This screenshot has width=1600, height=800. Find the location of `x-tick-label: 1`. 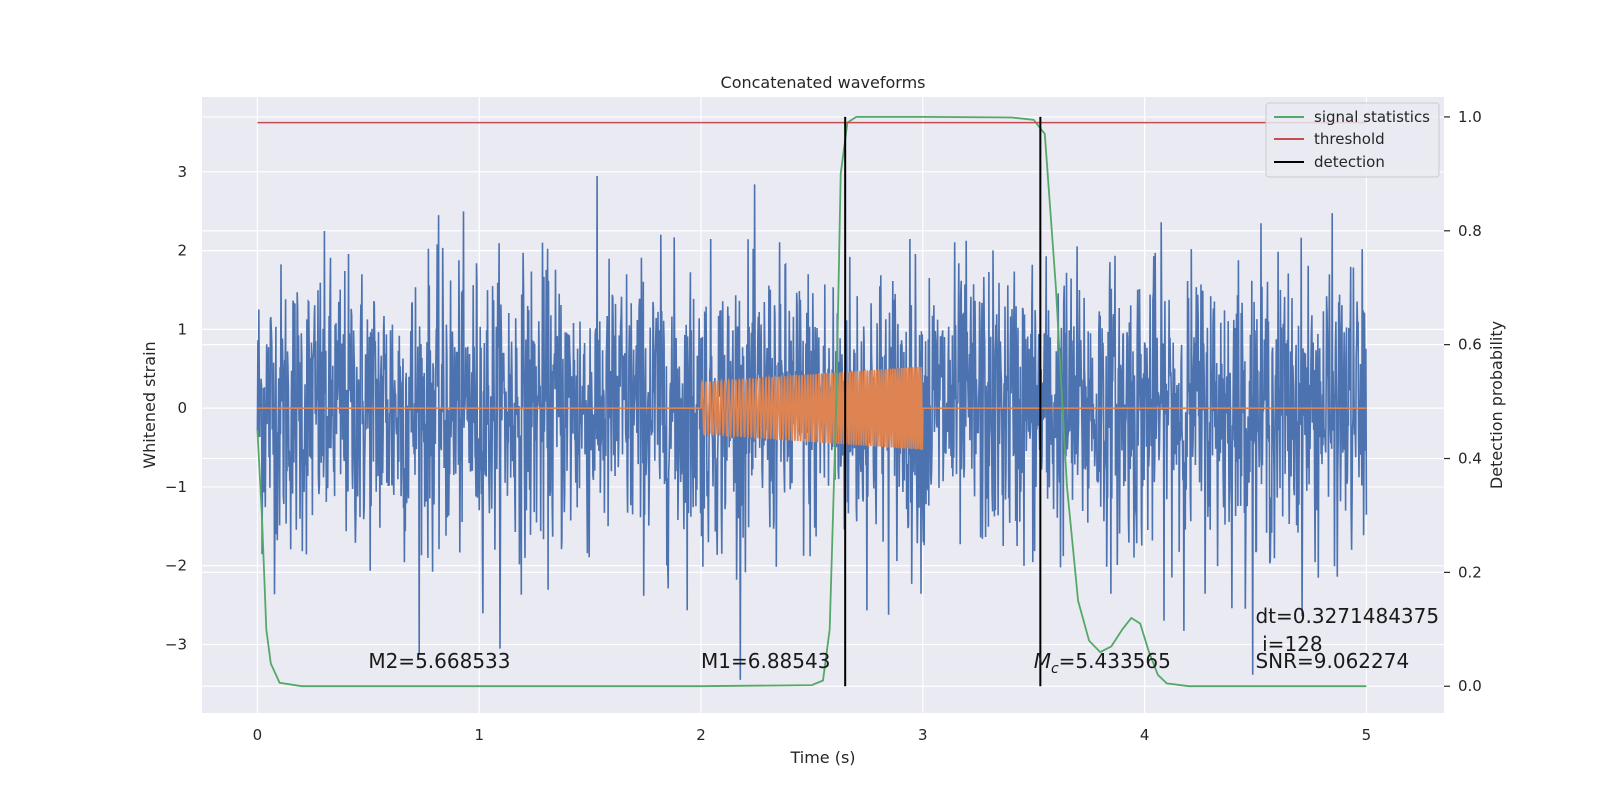

x-tick-label: 1 is located at coordinates (479, 735).